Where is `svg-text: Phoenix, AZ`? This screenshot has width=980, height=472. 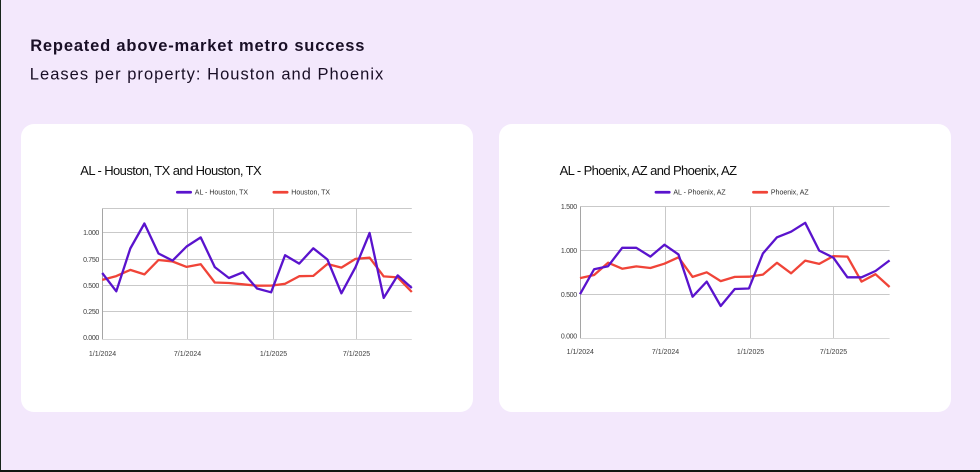 svg-text: Phoenix, AZ is located at coordinates (790, 193).